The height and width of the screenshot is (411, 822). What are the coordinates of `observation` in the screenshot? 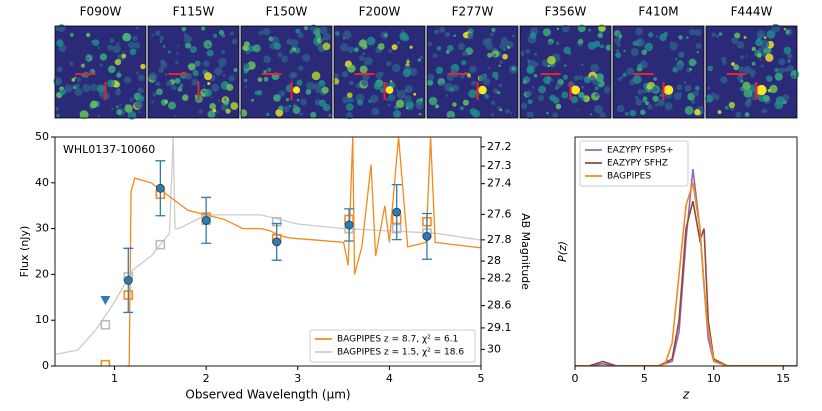 It's located at (427, 236).